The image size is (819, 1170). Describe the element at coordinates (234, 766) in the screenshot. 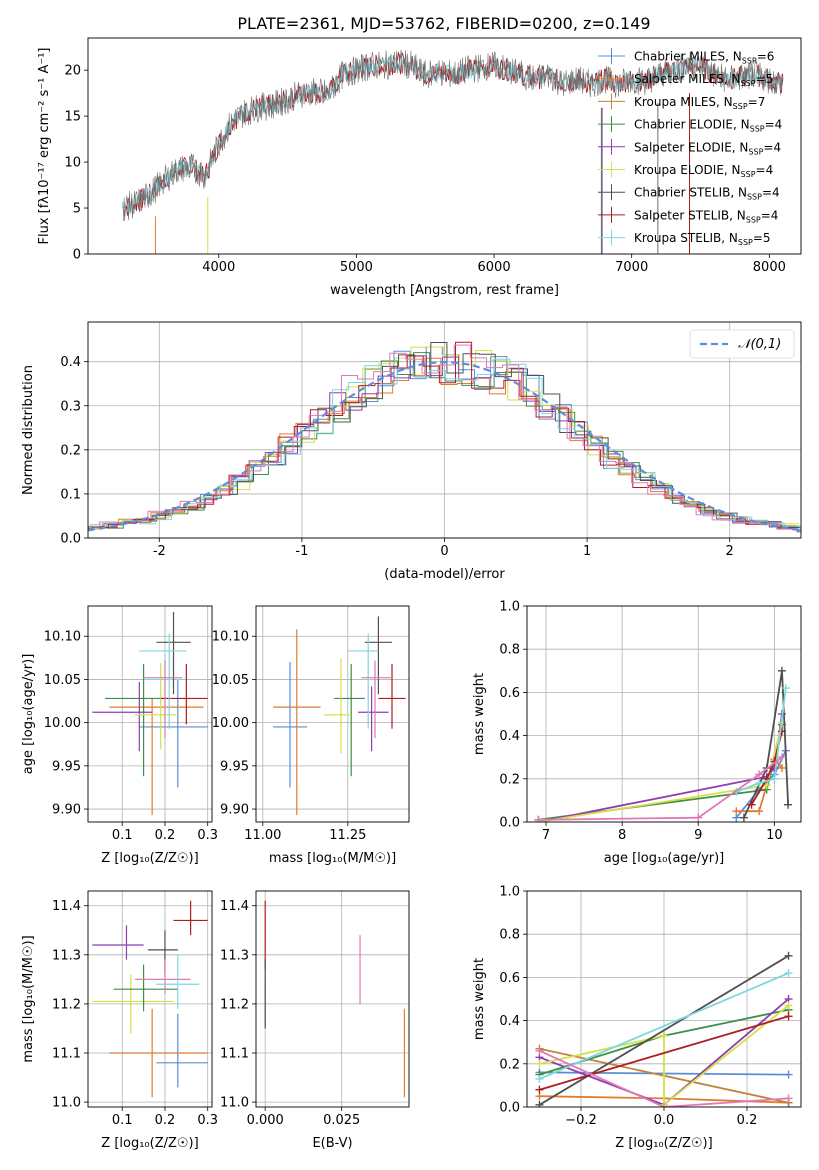

I see `y-tick-label: 9.95` at that location.